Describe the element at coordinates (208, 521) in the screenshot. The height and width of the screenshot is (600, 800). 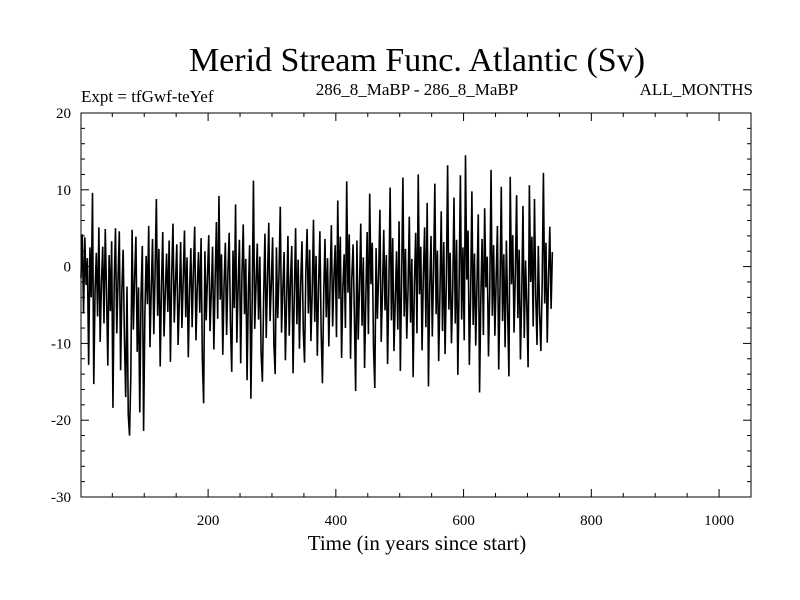
I see `x-tick-label: 200` at that location.